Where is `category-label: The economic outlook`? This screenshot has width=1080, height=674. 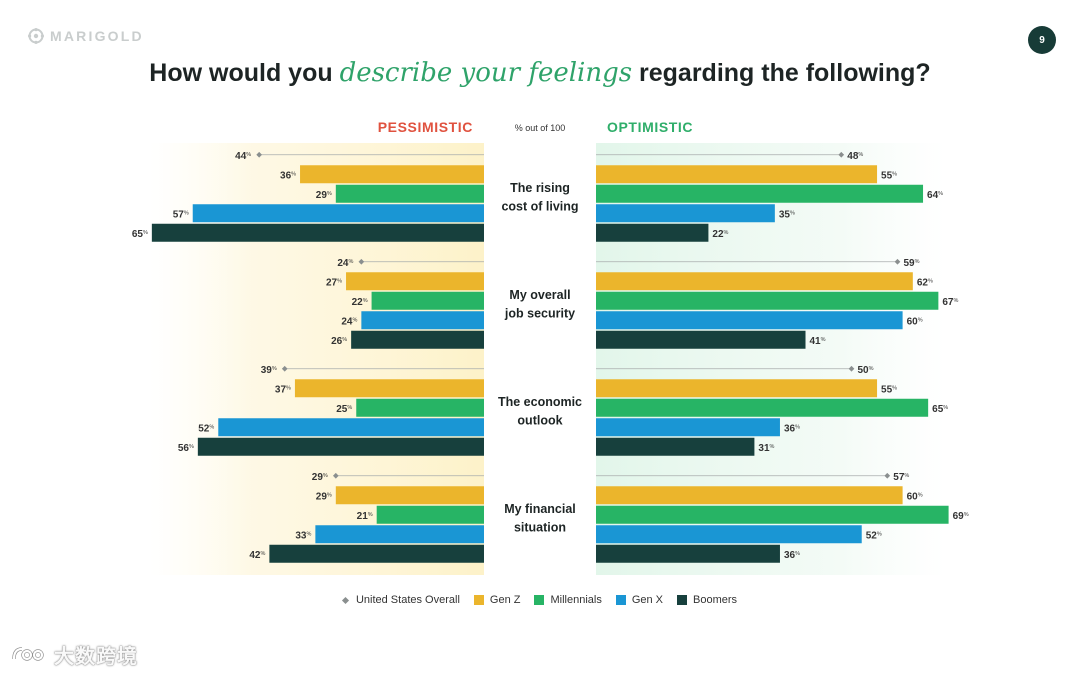
category-label: The economic outlook is located at coordinates (540, 411).